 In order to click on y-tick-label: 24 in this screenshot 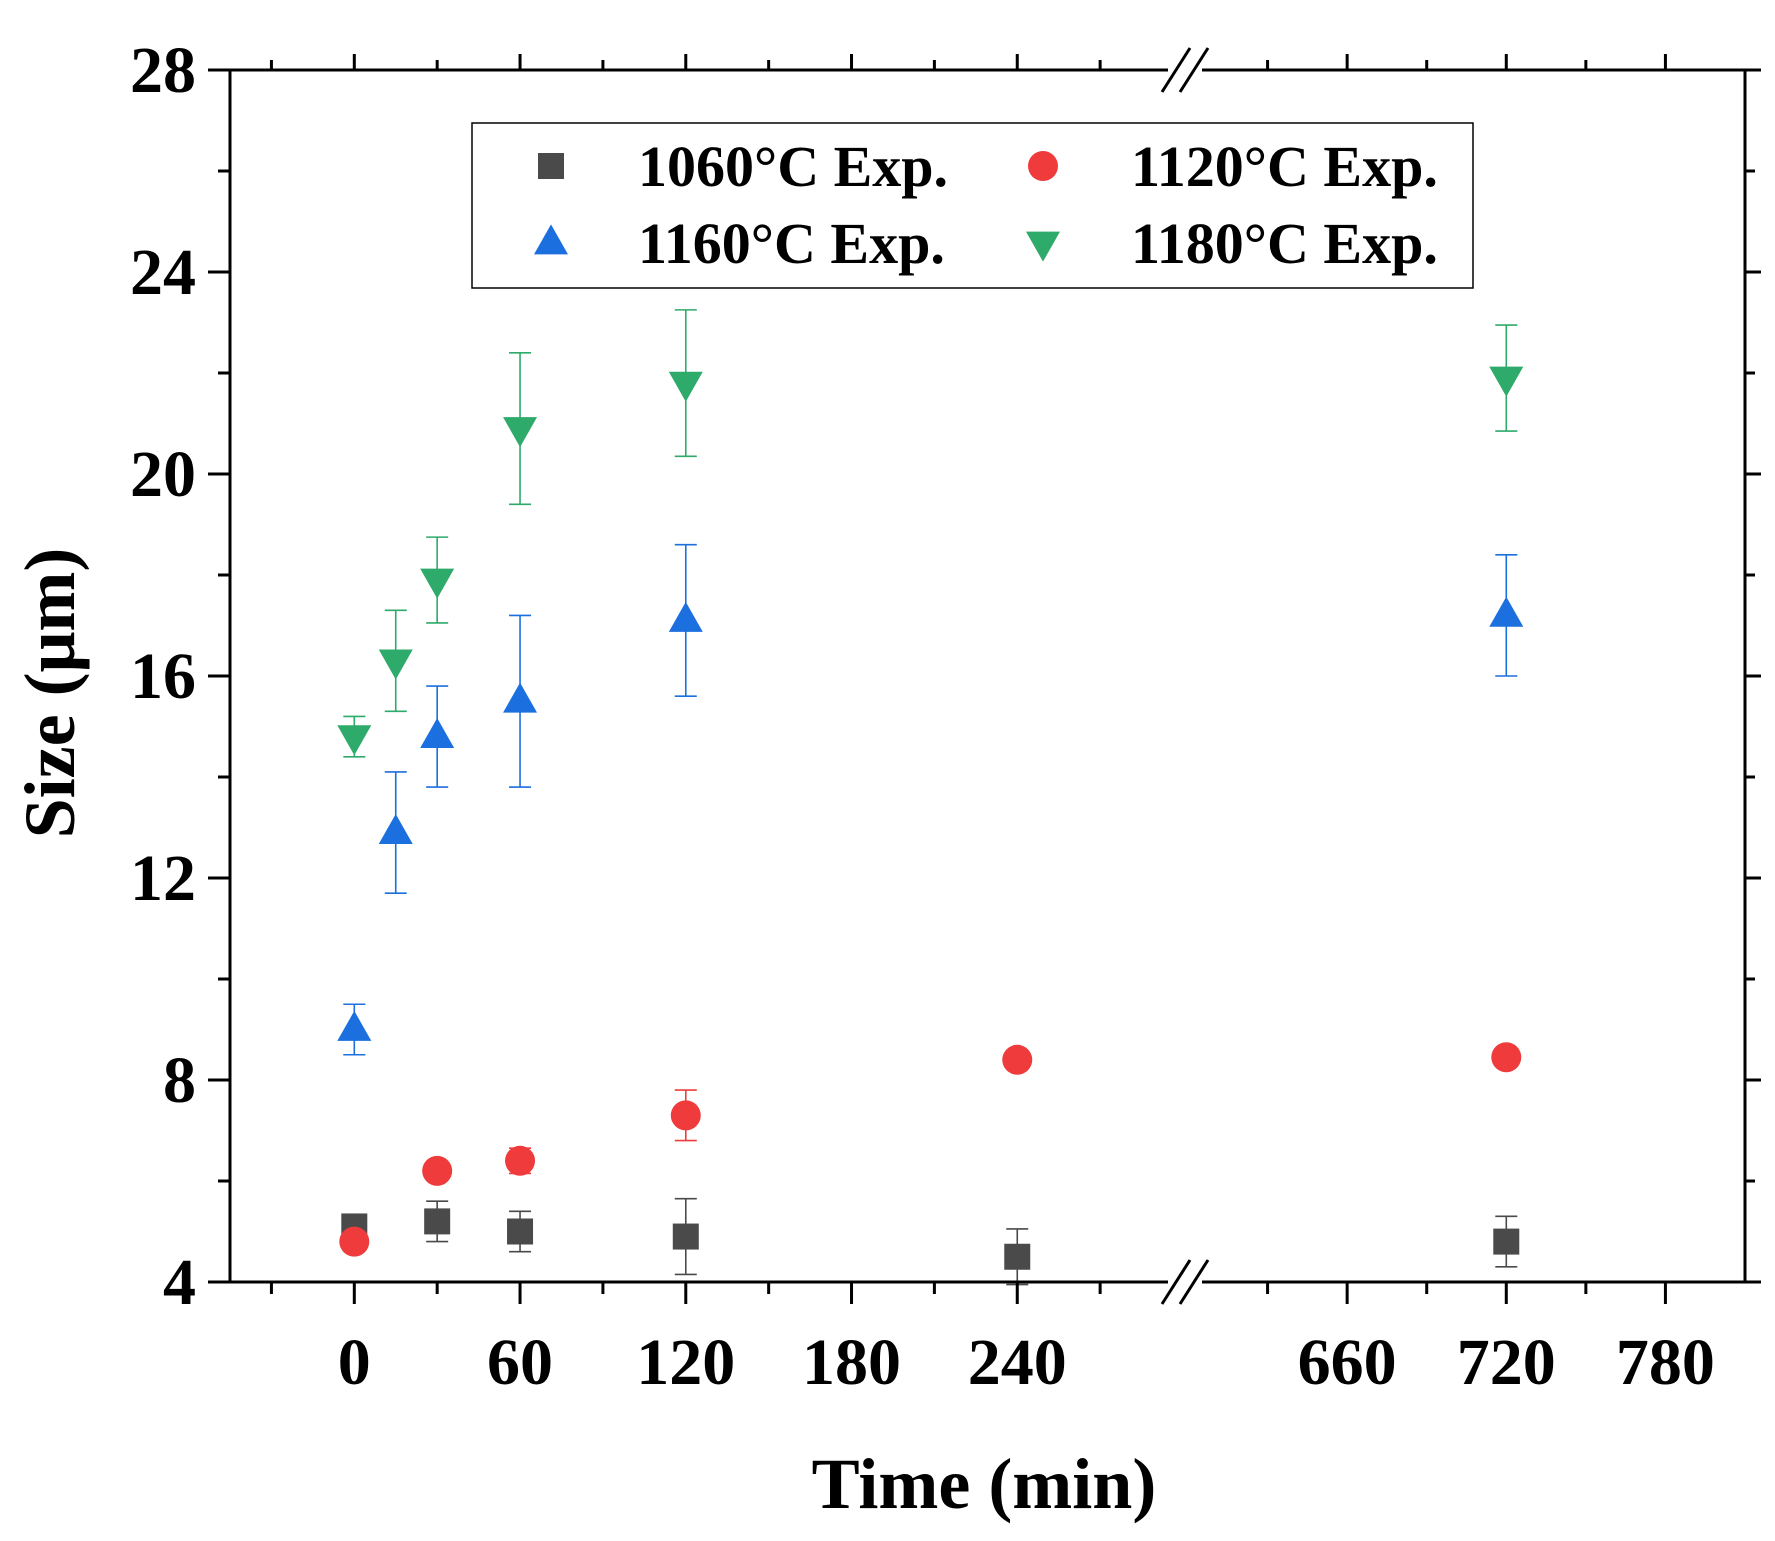, I will do `click(163, 272)`.